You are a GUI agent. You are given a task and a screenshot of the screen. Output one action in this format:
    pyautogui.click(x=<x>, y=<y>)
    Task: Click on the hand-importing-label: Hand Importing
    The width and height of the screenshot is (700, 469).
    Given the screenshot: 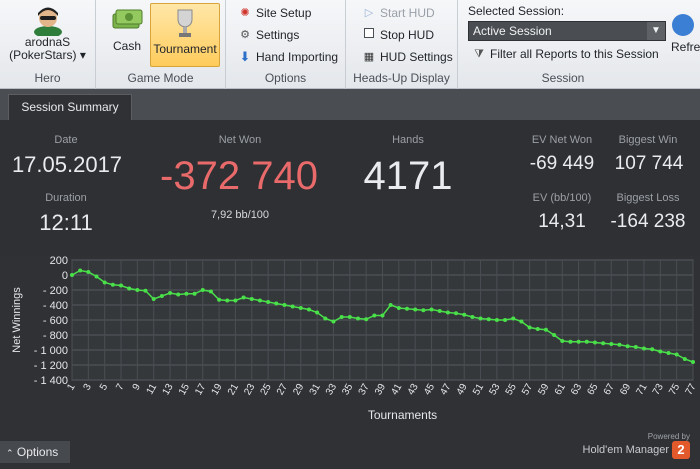 What is the action you would take?
    pyautogui.click(x=297, y=57)
    